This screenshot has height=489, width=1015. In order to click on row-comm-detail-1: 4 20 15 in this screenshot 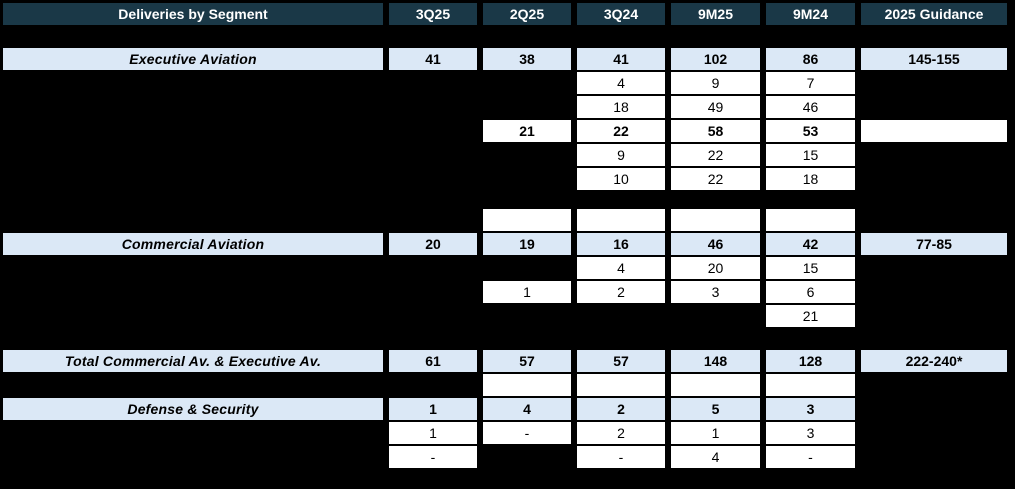, I will do `click(509, 268)`.